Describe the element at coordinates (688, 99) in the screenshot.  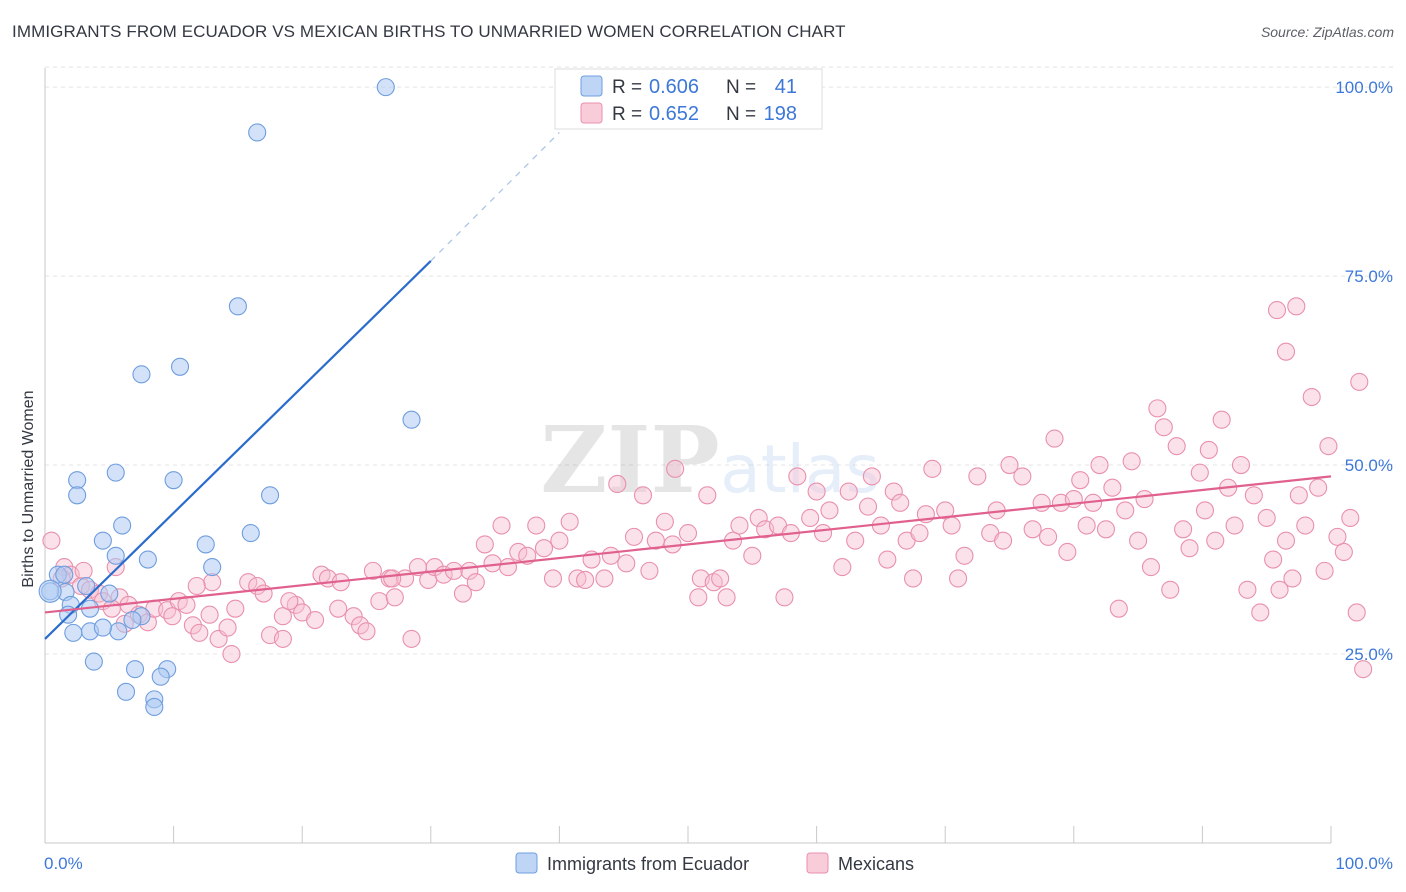
I see `stats-legend: R = 0.606 N = 41 R = 0.652 N = 198` at that location.